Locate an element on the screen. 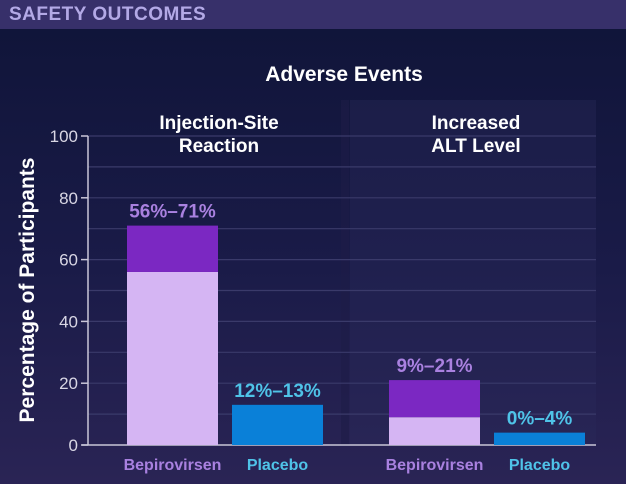 Image resolution: width=626 pixels, height=484 pixels. section-title: SAFETY OUTCOMES is located at coordinates (108, 14).